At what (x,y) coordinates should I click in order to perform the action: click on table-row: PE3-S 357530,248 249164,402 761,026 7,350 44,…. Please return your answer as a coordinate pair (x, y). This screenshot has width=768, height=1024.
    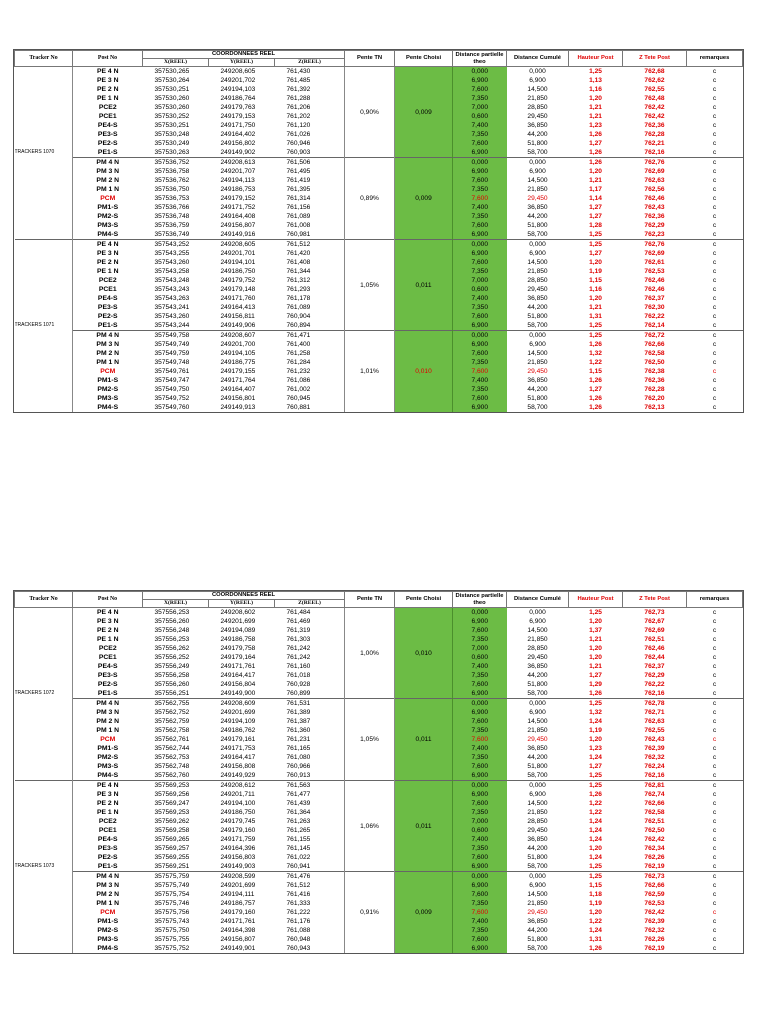
    Looking at the image, I should click on (379, 134).